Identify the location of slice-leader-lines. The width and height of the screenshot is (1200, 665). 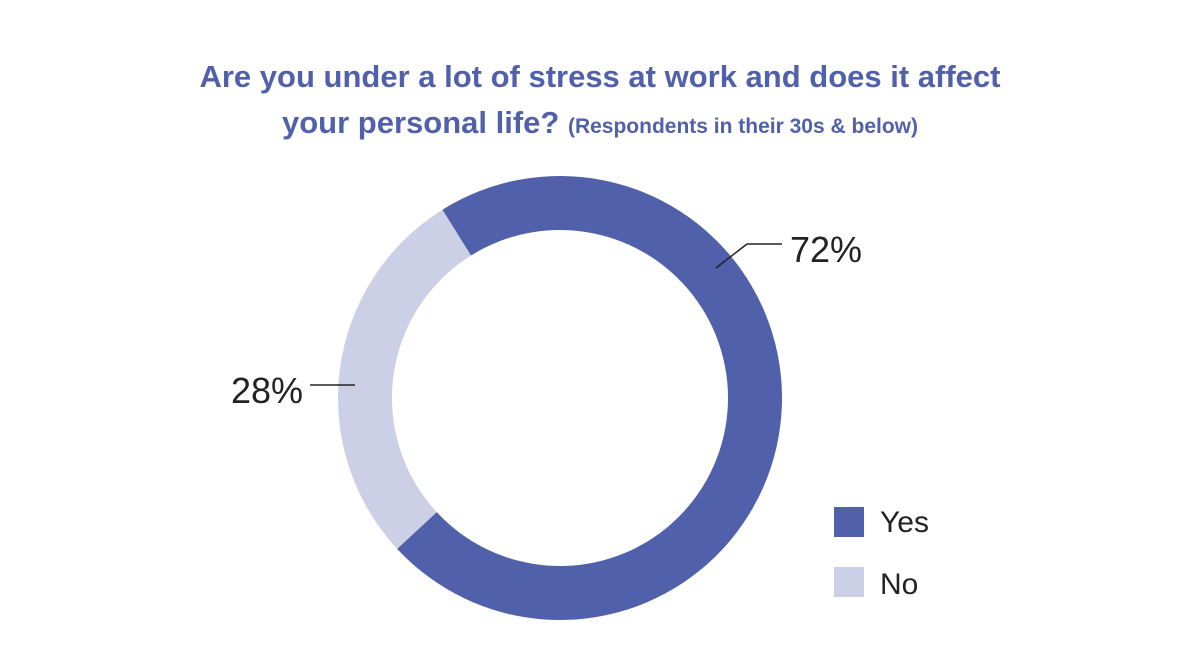
(546, 314).